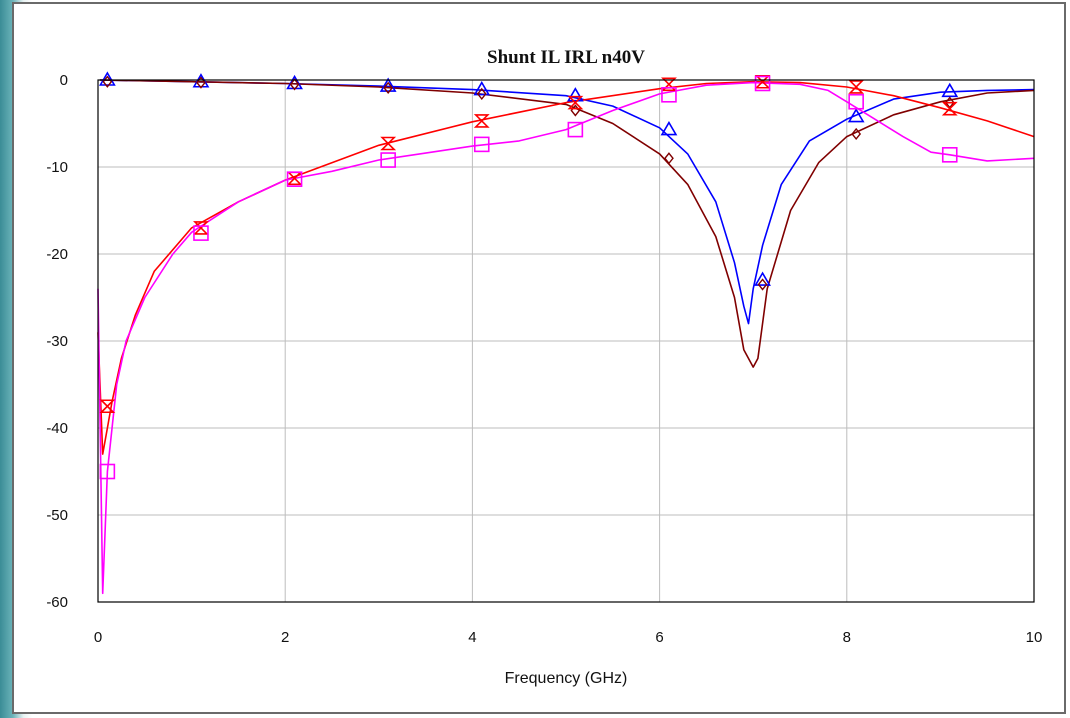  I want to click on y-tick-label: -10, so click(57, 167).